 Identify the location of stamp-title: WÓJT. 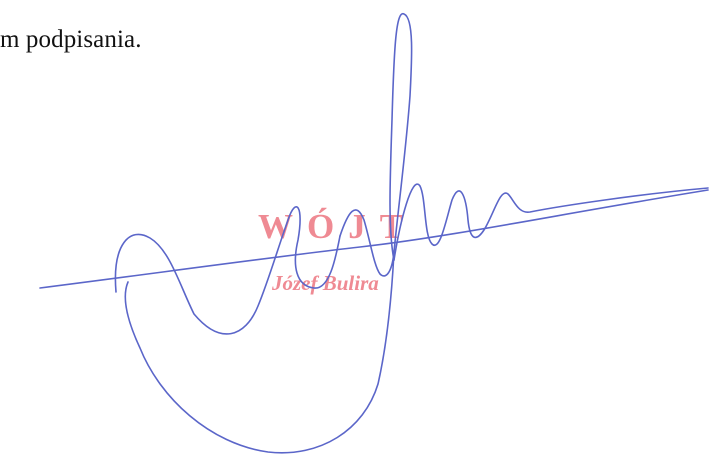
(338, 226).